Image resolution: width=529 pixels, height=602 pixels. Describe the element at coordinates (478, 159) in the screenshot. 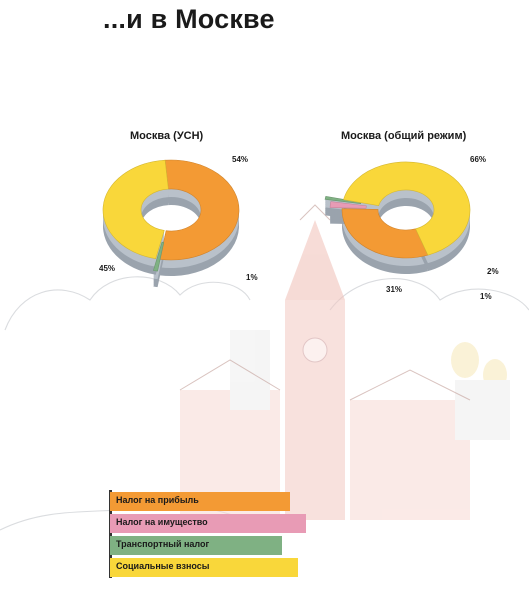

I see `data-label: 66%` at that location.